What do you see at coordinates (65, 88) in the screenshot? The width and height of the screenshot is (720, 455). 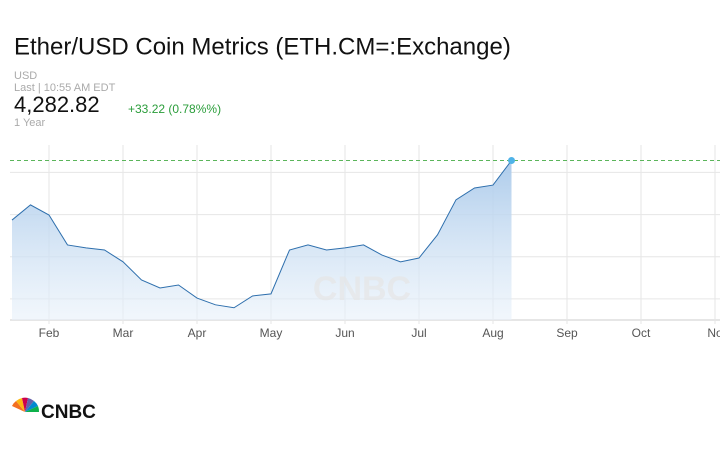 I see `last-time: Last | 10:55 AM EDT` at bounding box center [65, 88].